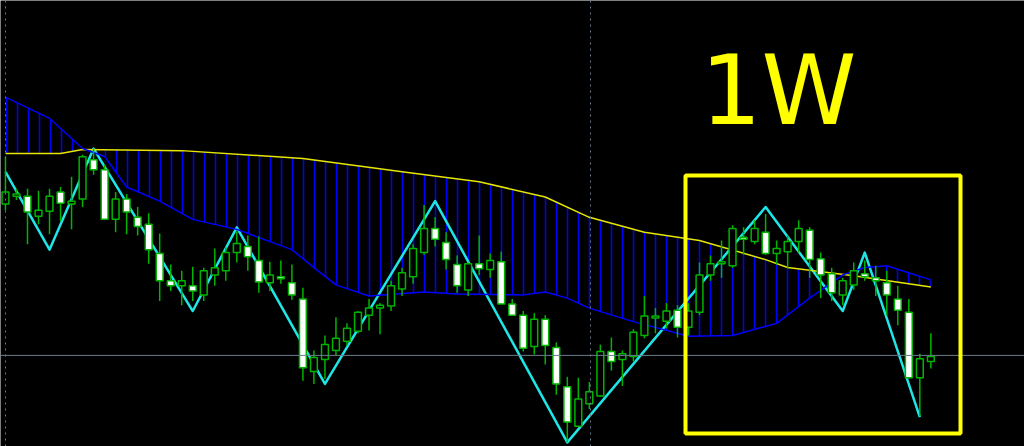  What do you see at coordinates (778, 90) in the screenshot?
I see `text: 1W` at bounding box center [778, 90].